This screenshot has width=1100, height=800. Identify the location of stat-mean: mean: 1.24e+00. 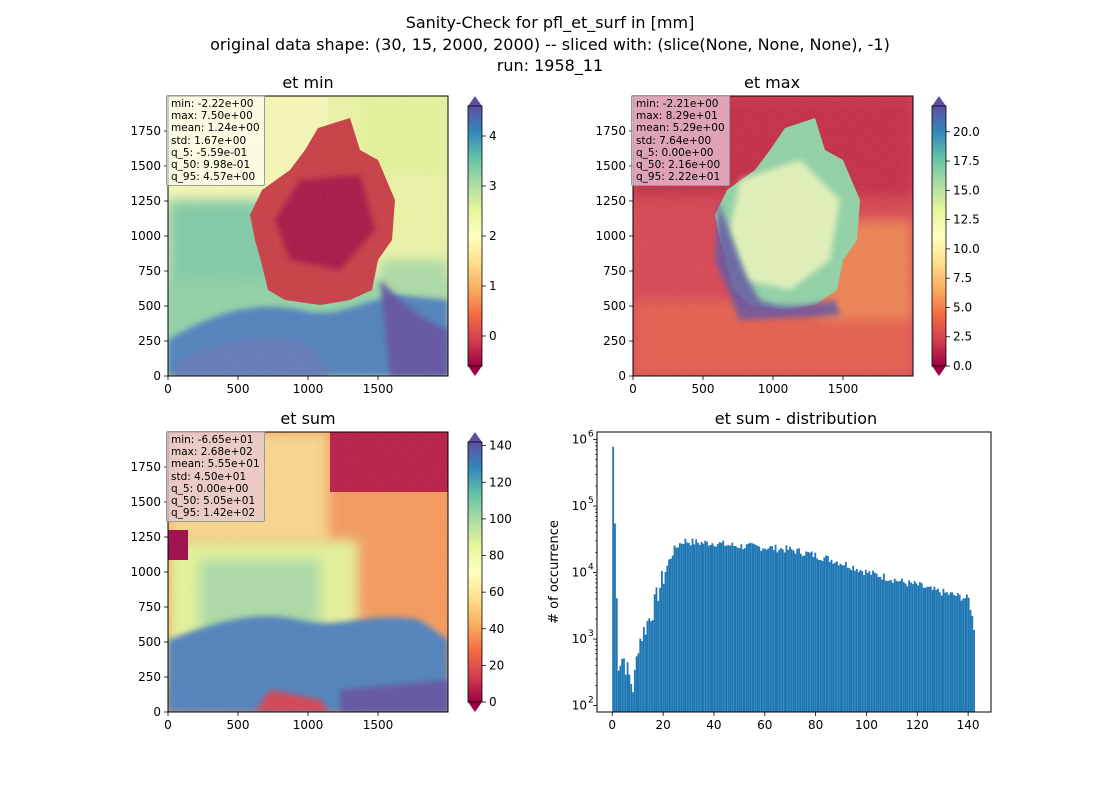
(215, 128).